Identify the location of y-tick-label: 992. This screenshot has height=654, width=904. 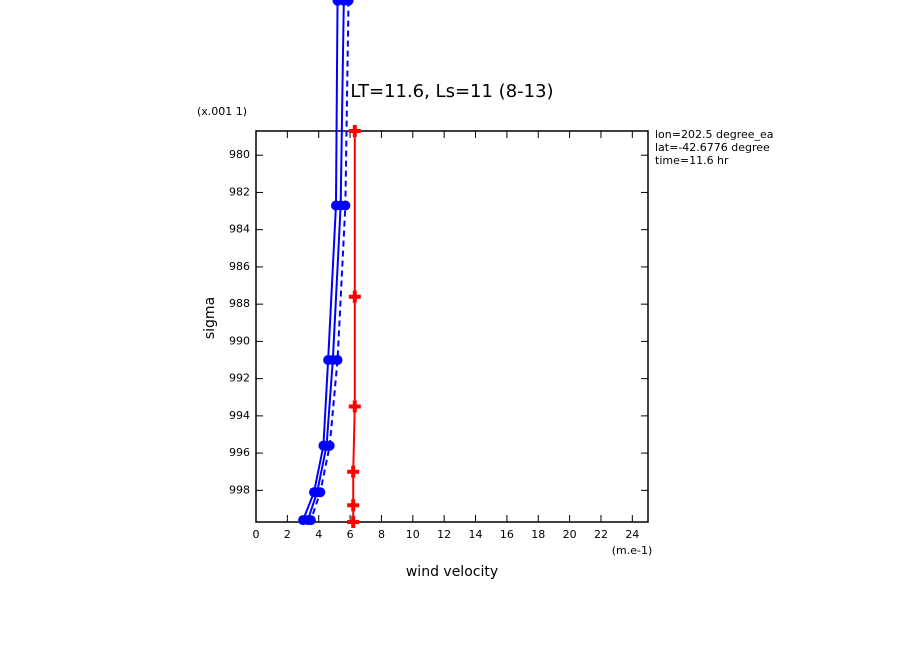
(239, 378).